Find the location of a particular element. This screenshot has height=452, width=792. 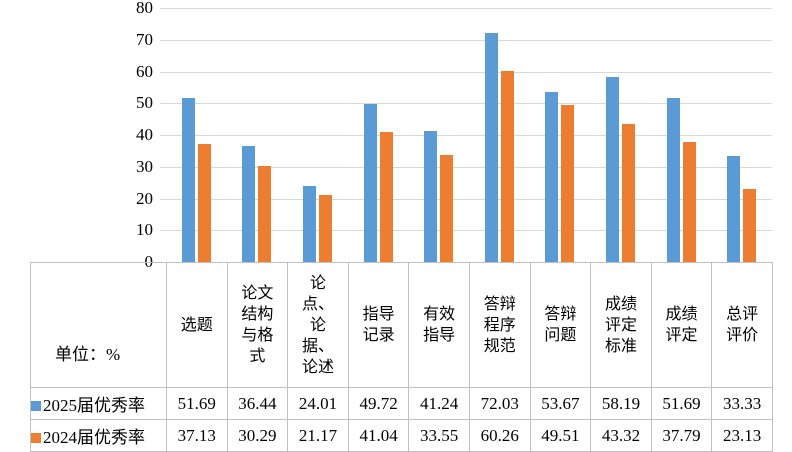

y-axis-tick-label: 60 is located at coordinates (144, 71).